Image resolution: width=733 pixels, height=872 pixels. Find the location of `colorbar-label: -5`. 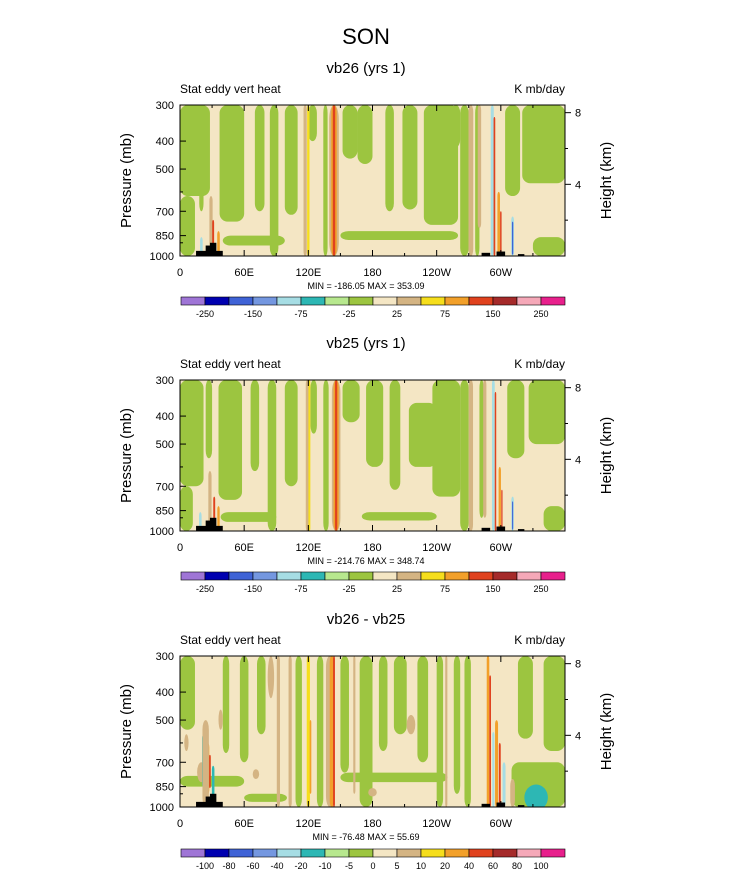

colorbar-label: -5 is located at coordinates (349, 866).